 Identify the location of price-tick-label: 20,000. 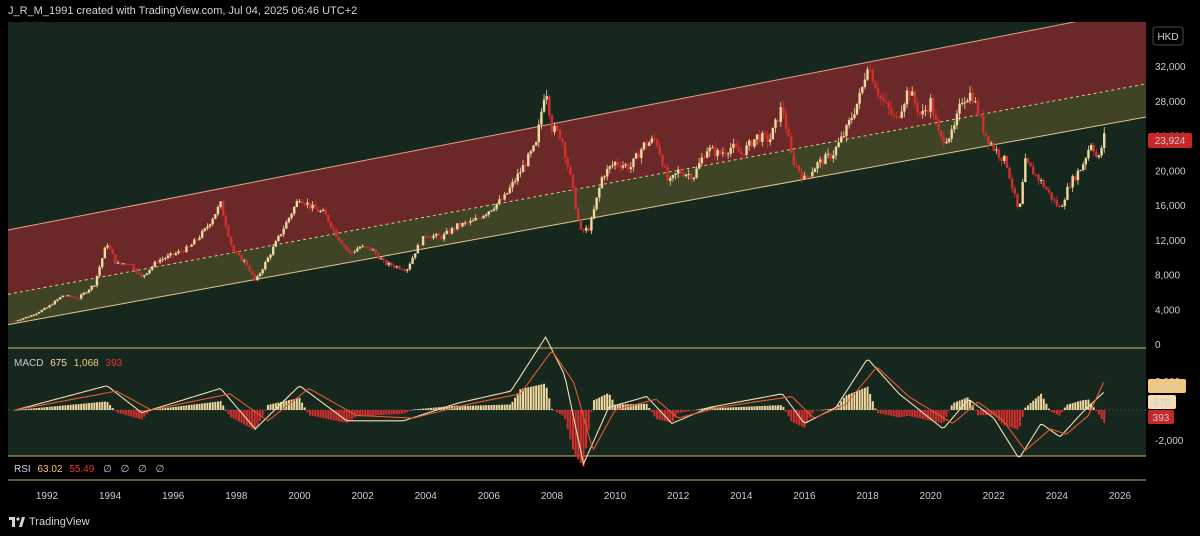
(1170, 171).